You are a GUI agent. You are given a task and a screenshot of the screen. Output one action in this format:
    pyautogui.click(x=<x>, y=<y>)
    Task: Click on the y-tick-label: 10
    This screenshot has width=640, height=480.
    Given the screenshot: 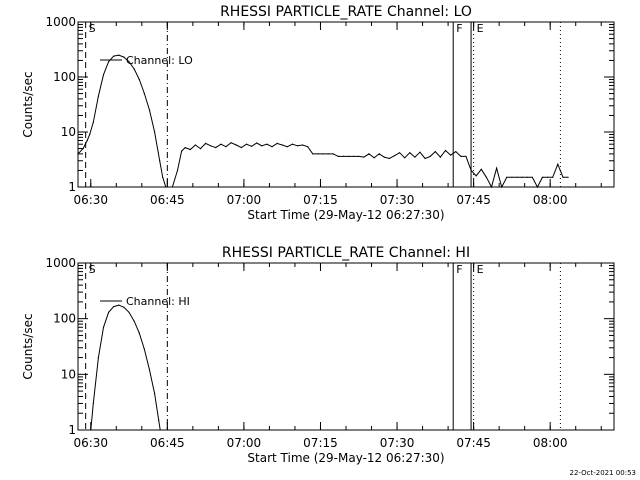 What is the action you would take?
    pyautogui.click(x=68, y=132)
    